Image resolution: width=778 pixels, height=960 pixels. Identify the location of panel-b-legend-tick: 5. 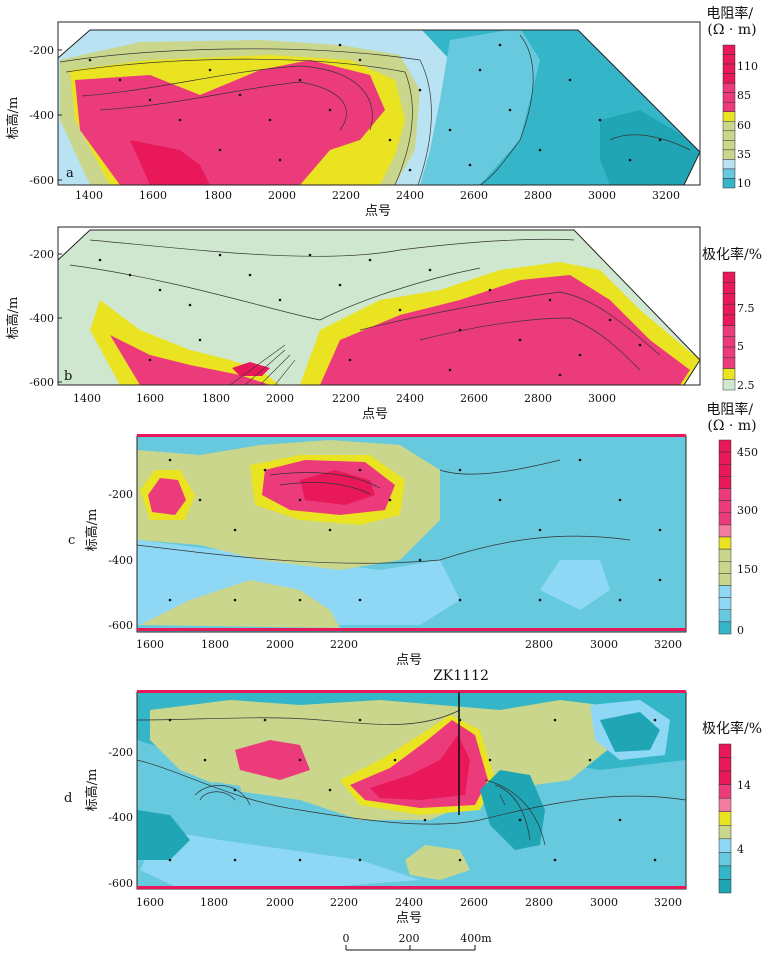
(740, 346).